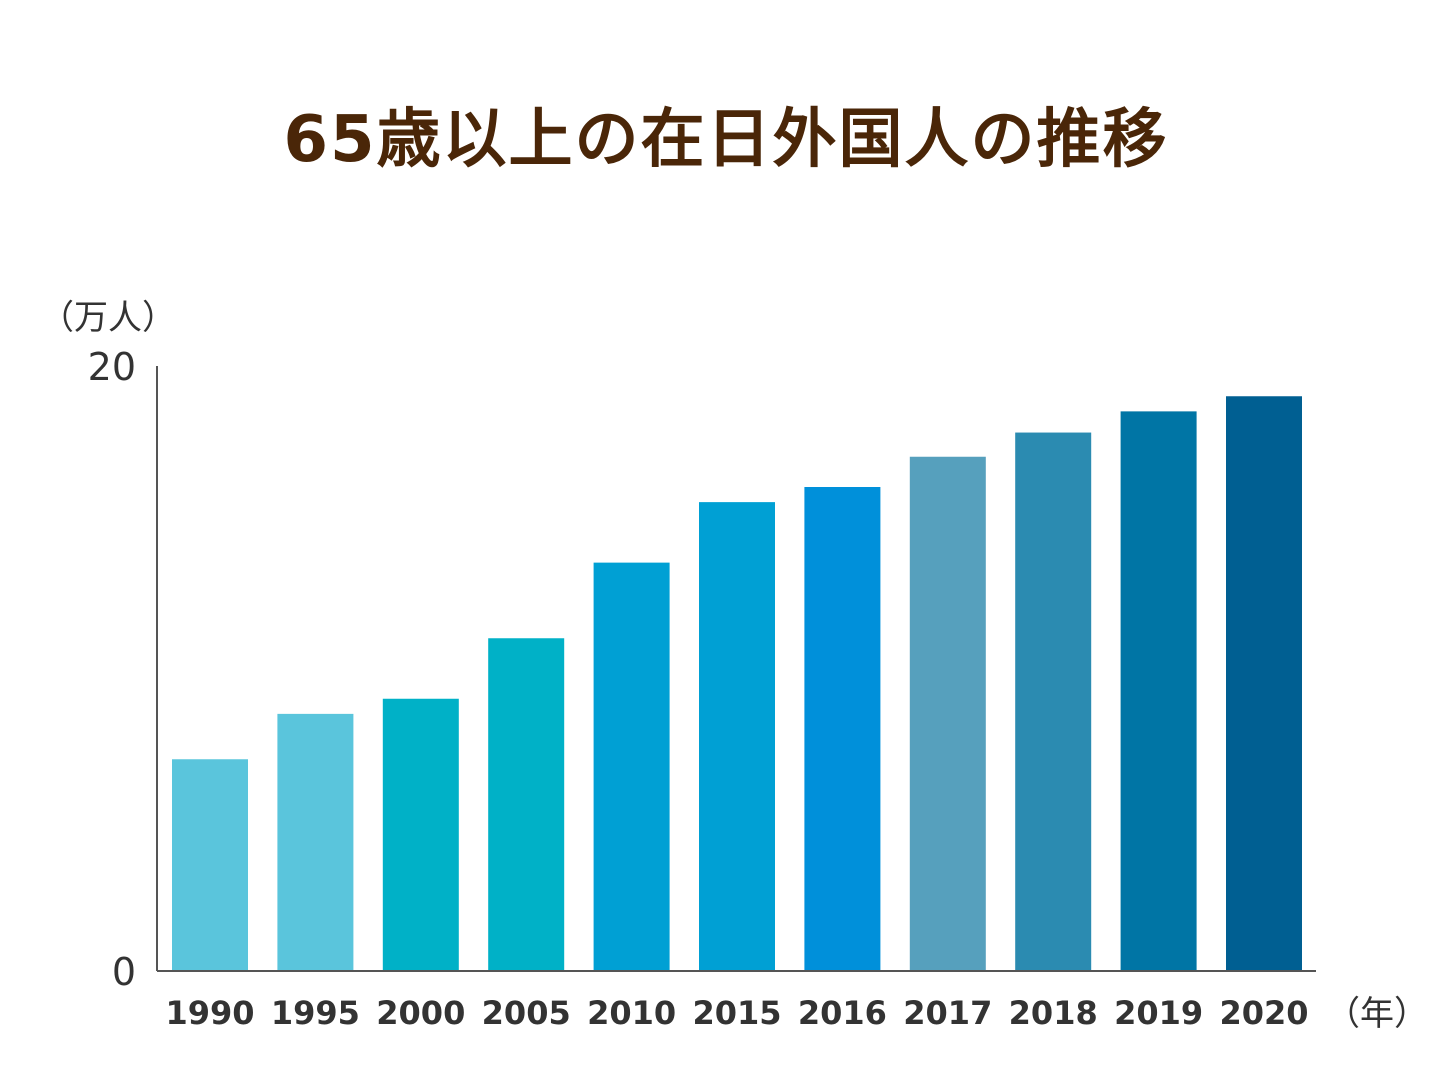  I want to click on x-tick-label: 2015, so click(736, 1013).